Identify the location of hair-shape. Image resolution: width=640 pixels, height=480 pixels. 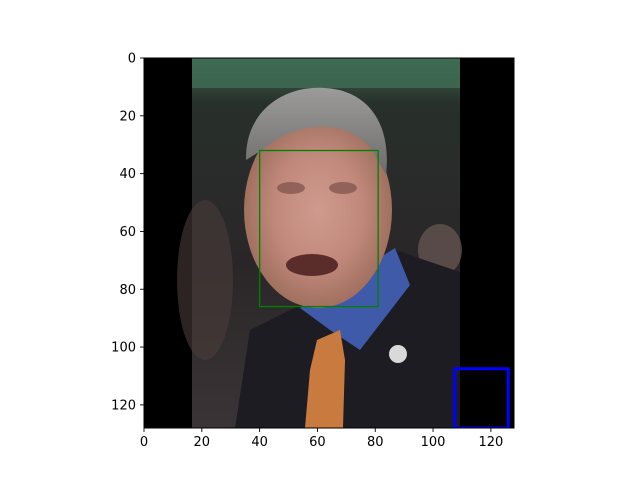
(316, 131).